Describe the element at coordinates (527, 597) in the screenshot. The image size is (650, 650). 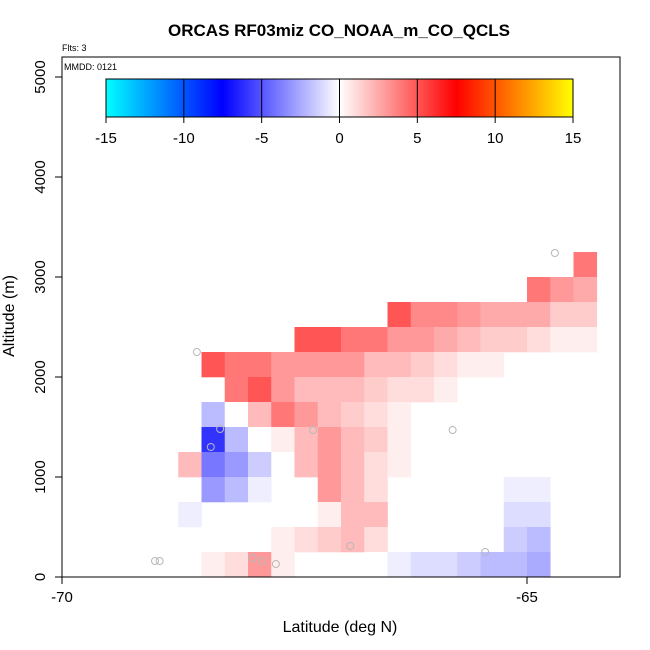
I see `x-tick-label: -65` at that location.